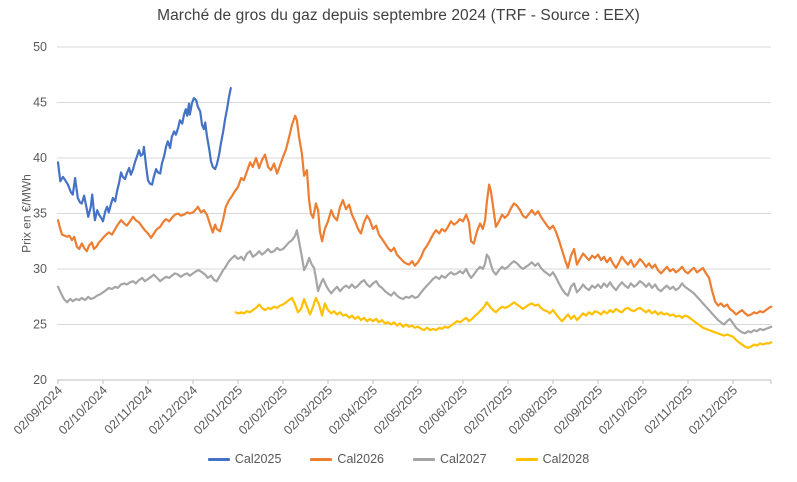 The image size is (797, 482). I want to click on legend-item-cal2025: Cal2025, so click(244, 459).